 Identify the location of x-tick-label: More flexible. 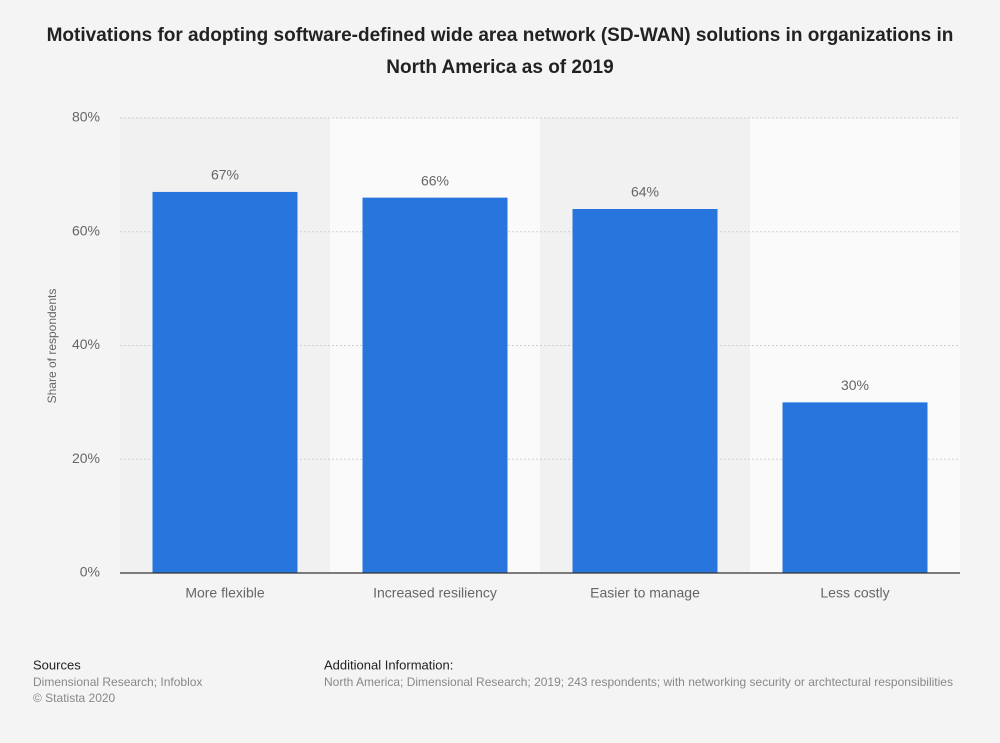
(225, 593).